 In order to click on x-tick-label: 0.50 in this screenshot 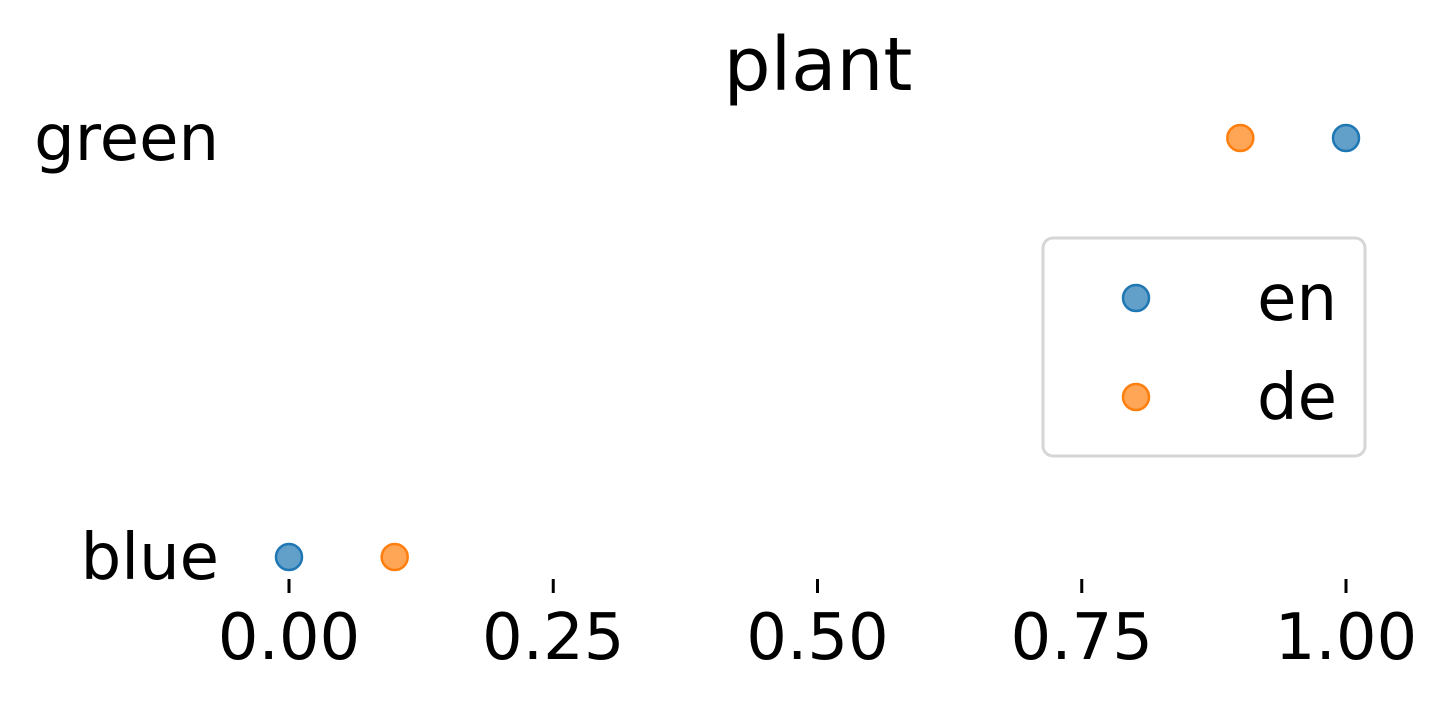, I will do `click(817, 638)`.